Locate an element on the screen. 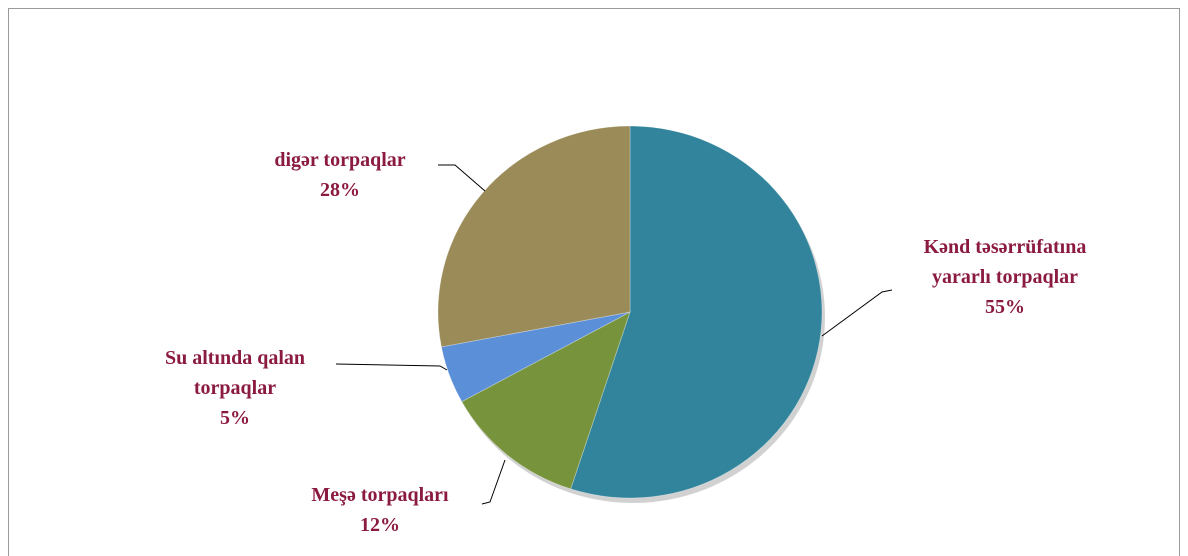  slice-value: 12% is located at coordinates (380, 525).